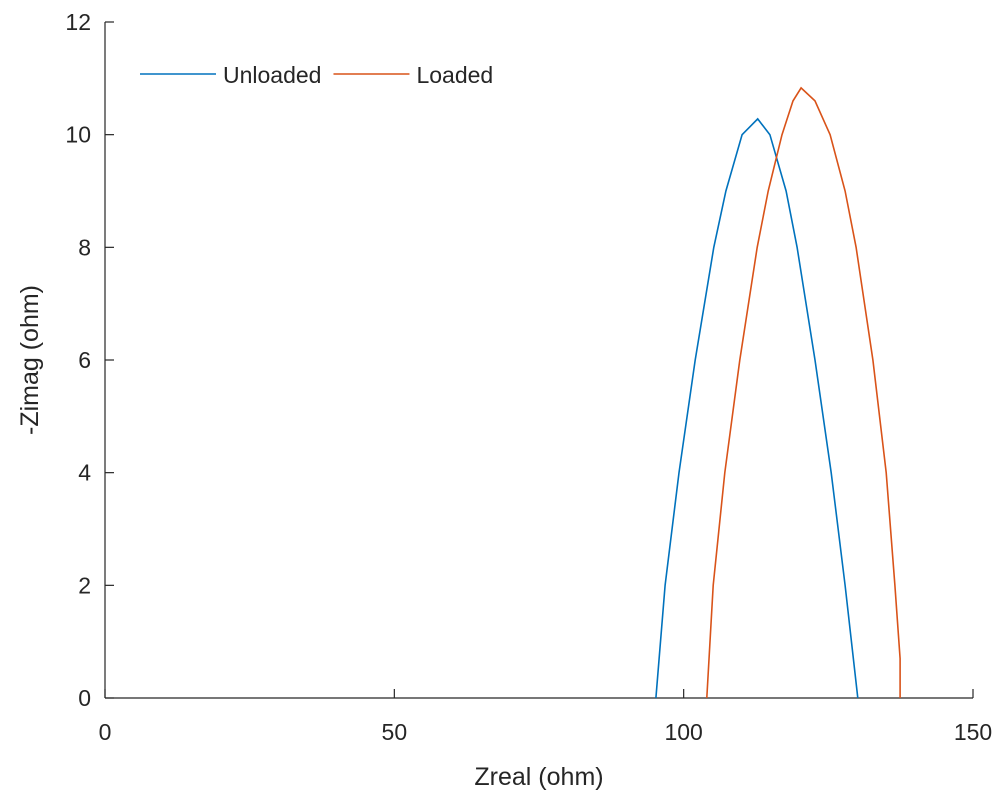 The height and width of the screenshot is (800, 1002). I want to click on y-tick-label: 10, so click(78, 135).